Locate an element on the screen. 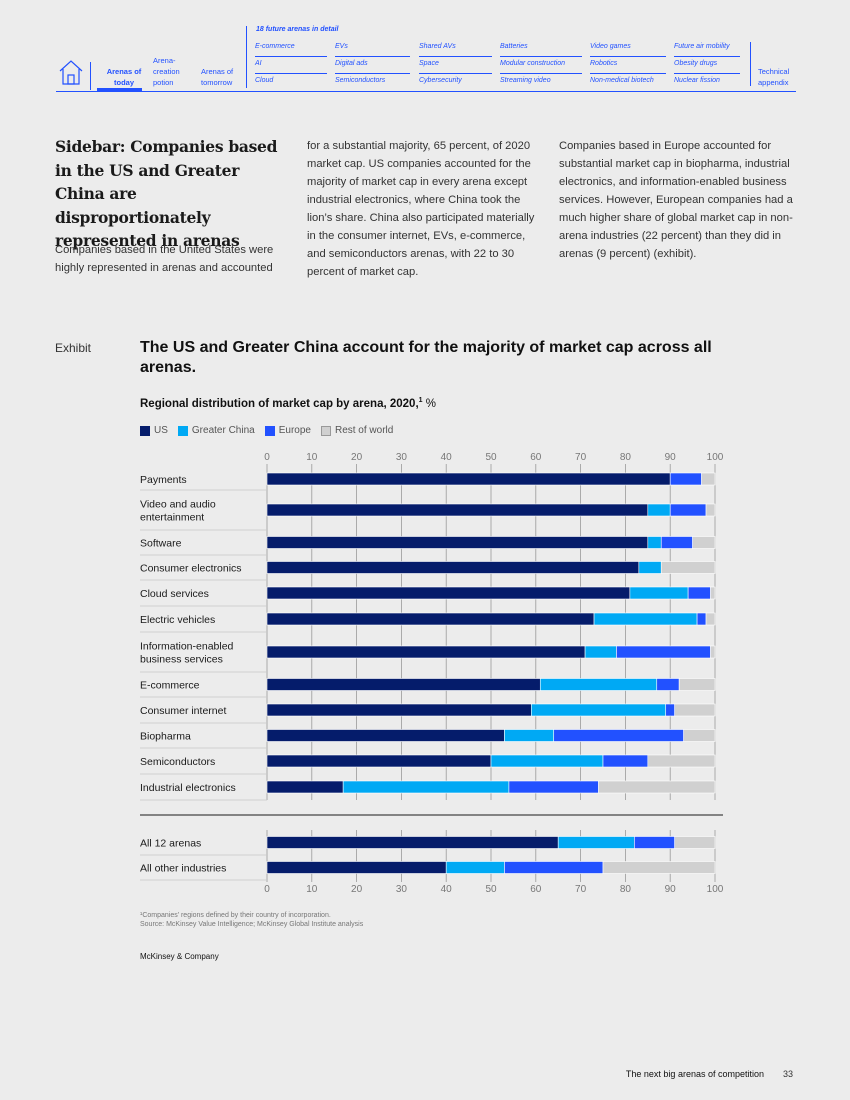 The height and width of the screenshot is (1100, 850). brand-name: McKinsey & Company is located at coordinates (179, 956).